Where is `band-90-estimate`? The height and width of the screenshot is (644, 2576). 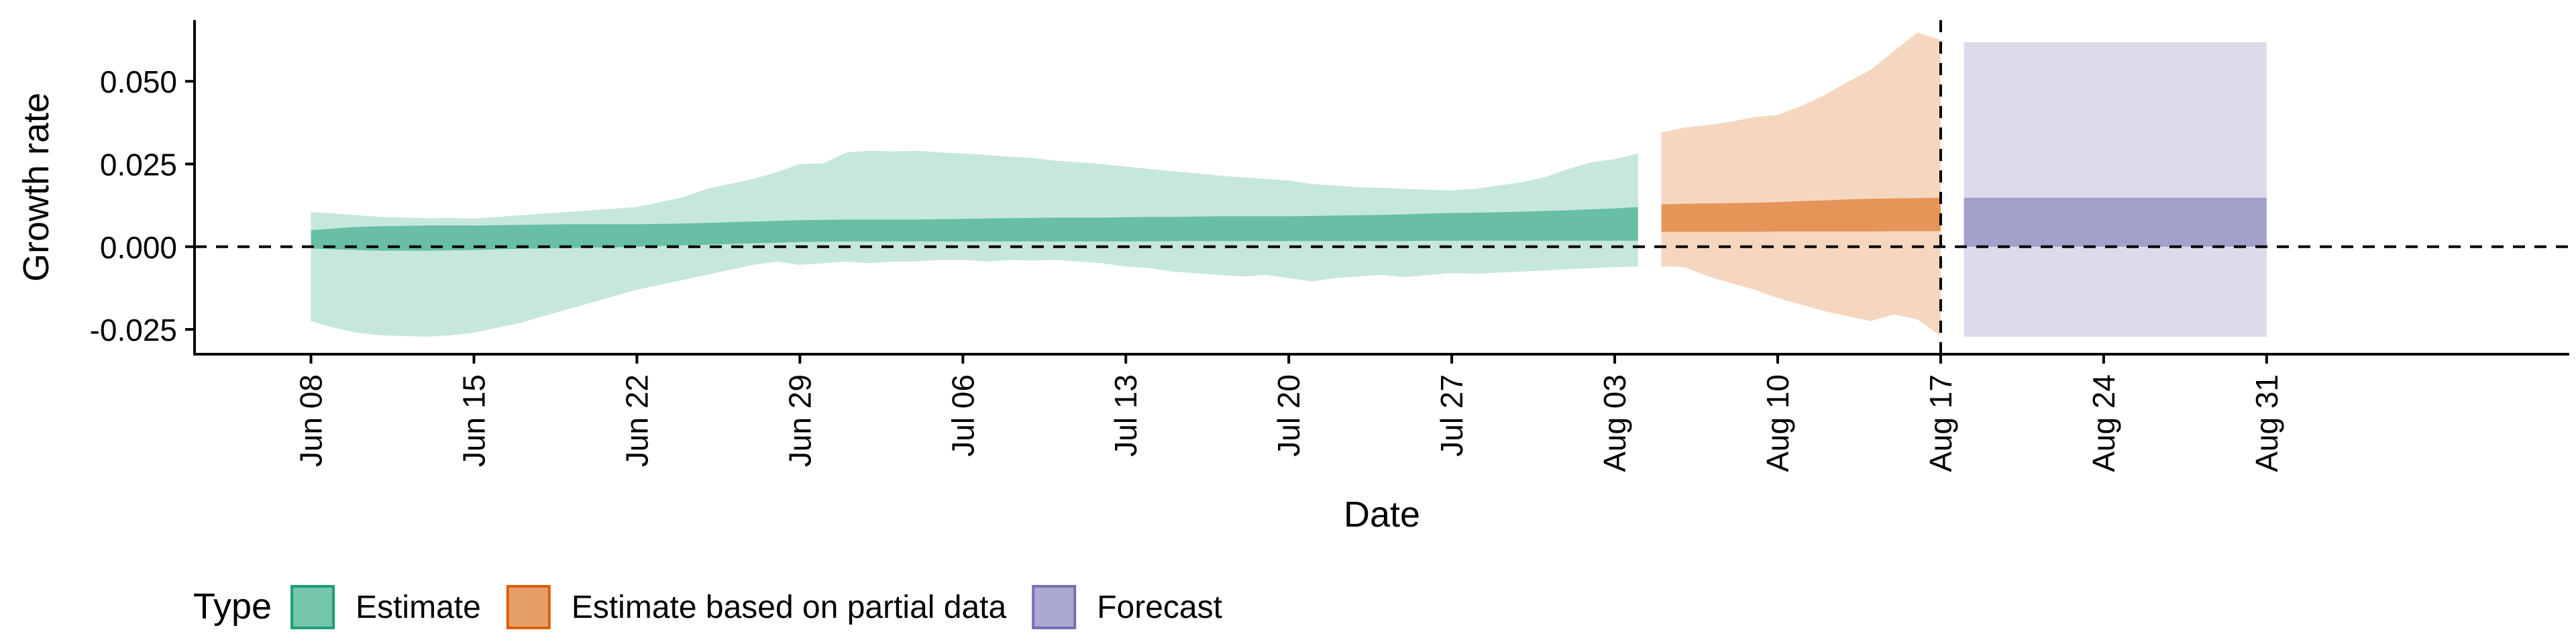 band-90-estimate is located at coordinates (974, 243).